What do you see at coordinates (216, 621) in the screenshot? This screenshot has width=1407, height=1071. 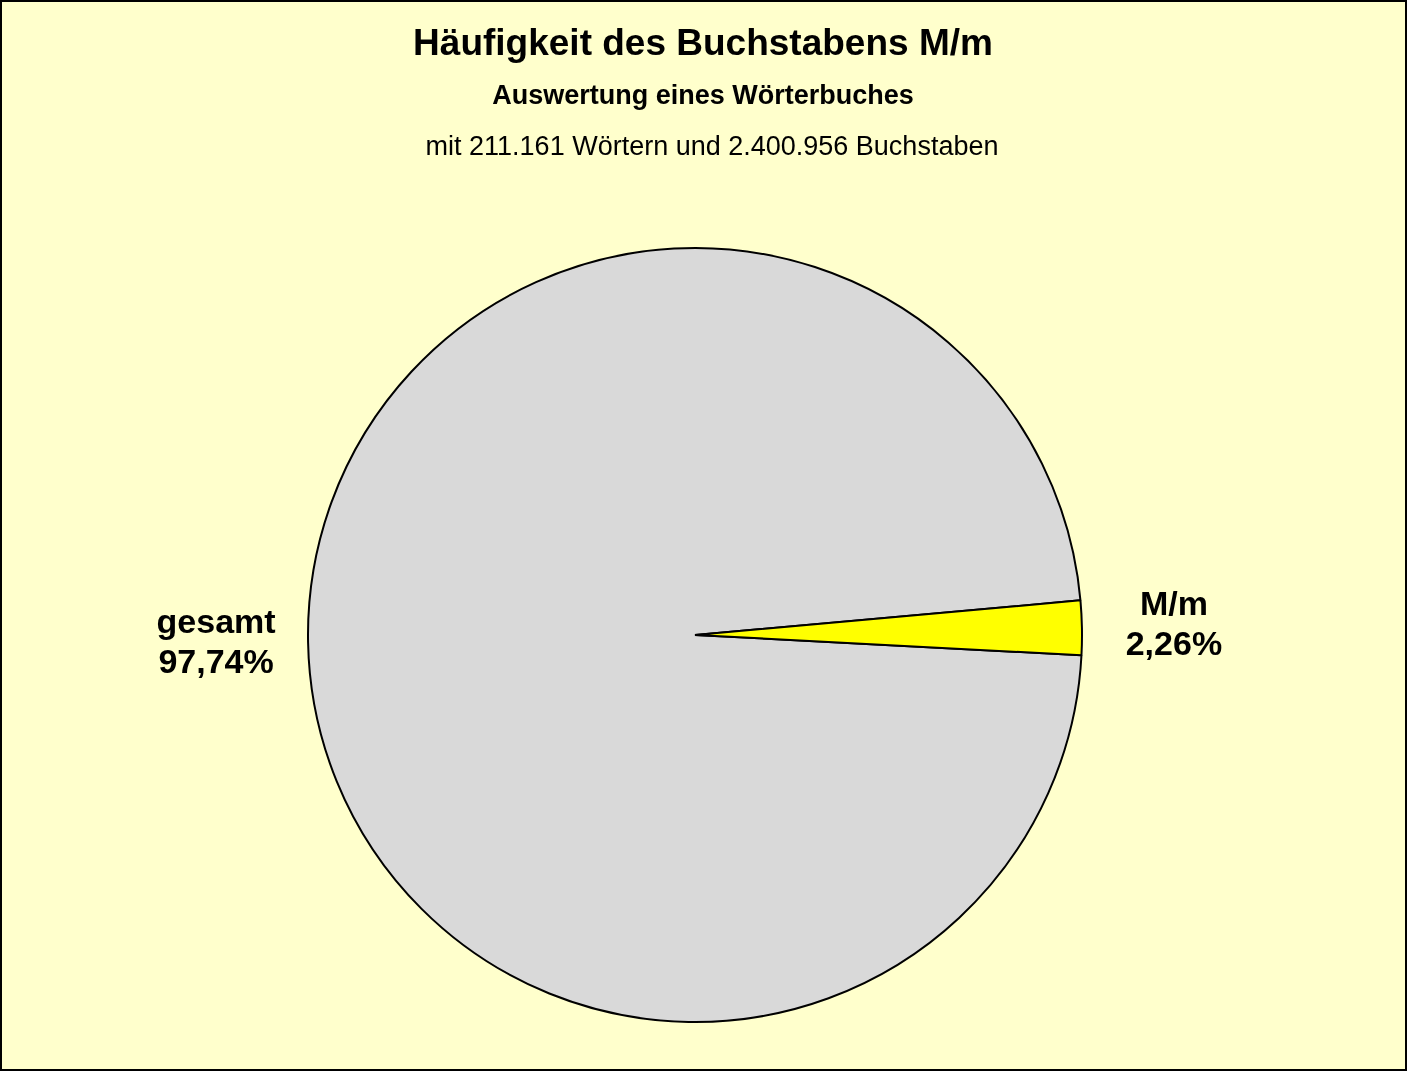 I see `slice-label: gesamt` at bounding box center [216, 621].